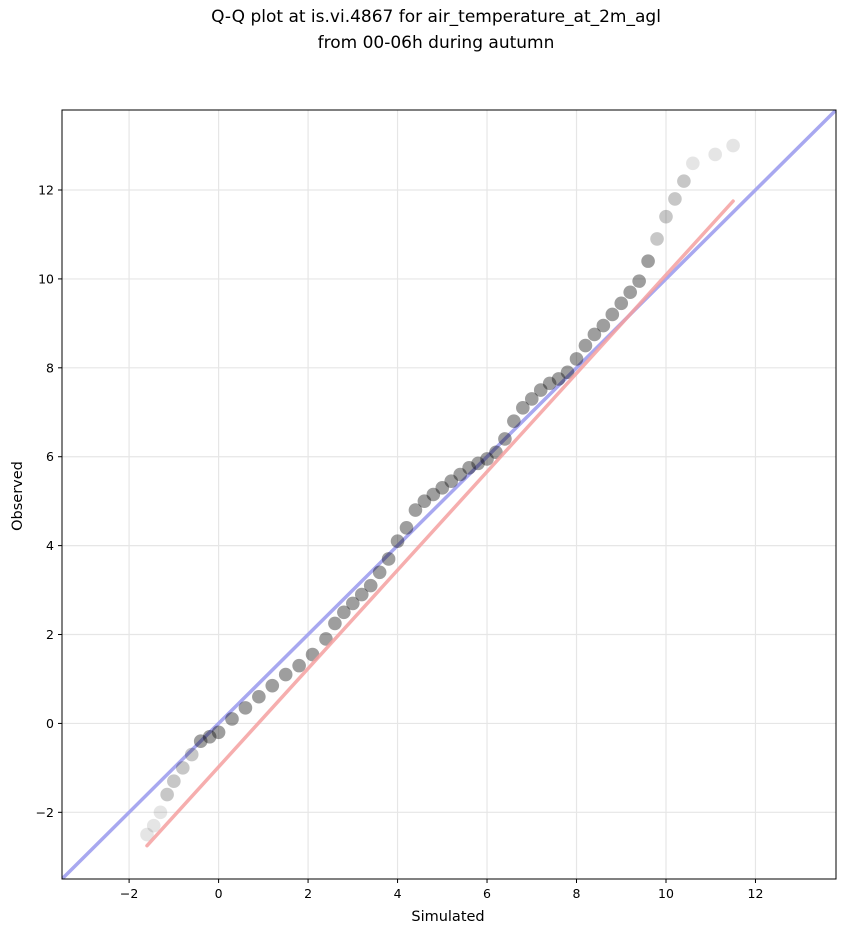 This screenshot has height=934, width=845. Describe the element at coordinates (447, 917) in the screenshot. I see `x-axis-label: Simulated` at that location.